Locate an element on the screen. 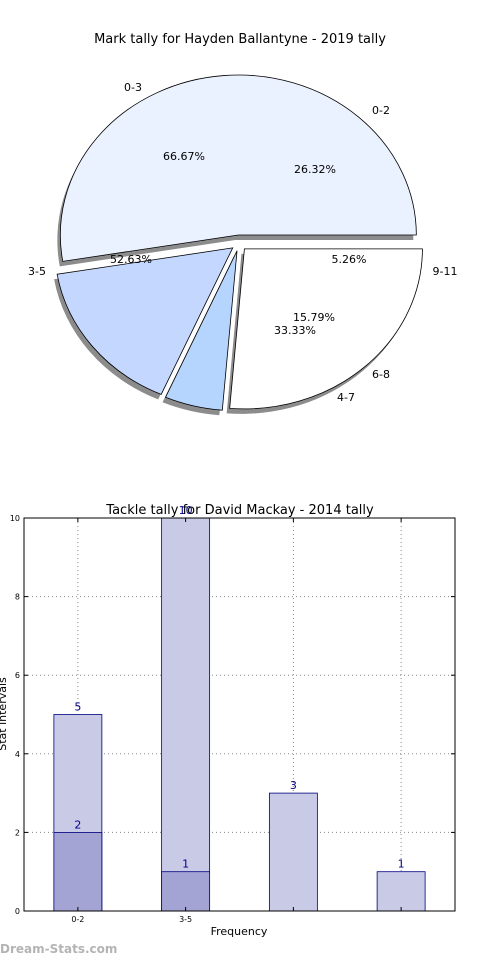 The image size is (480, 960). pie-inner-percent-label: 66.67% is located at coordinates (184, 156).